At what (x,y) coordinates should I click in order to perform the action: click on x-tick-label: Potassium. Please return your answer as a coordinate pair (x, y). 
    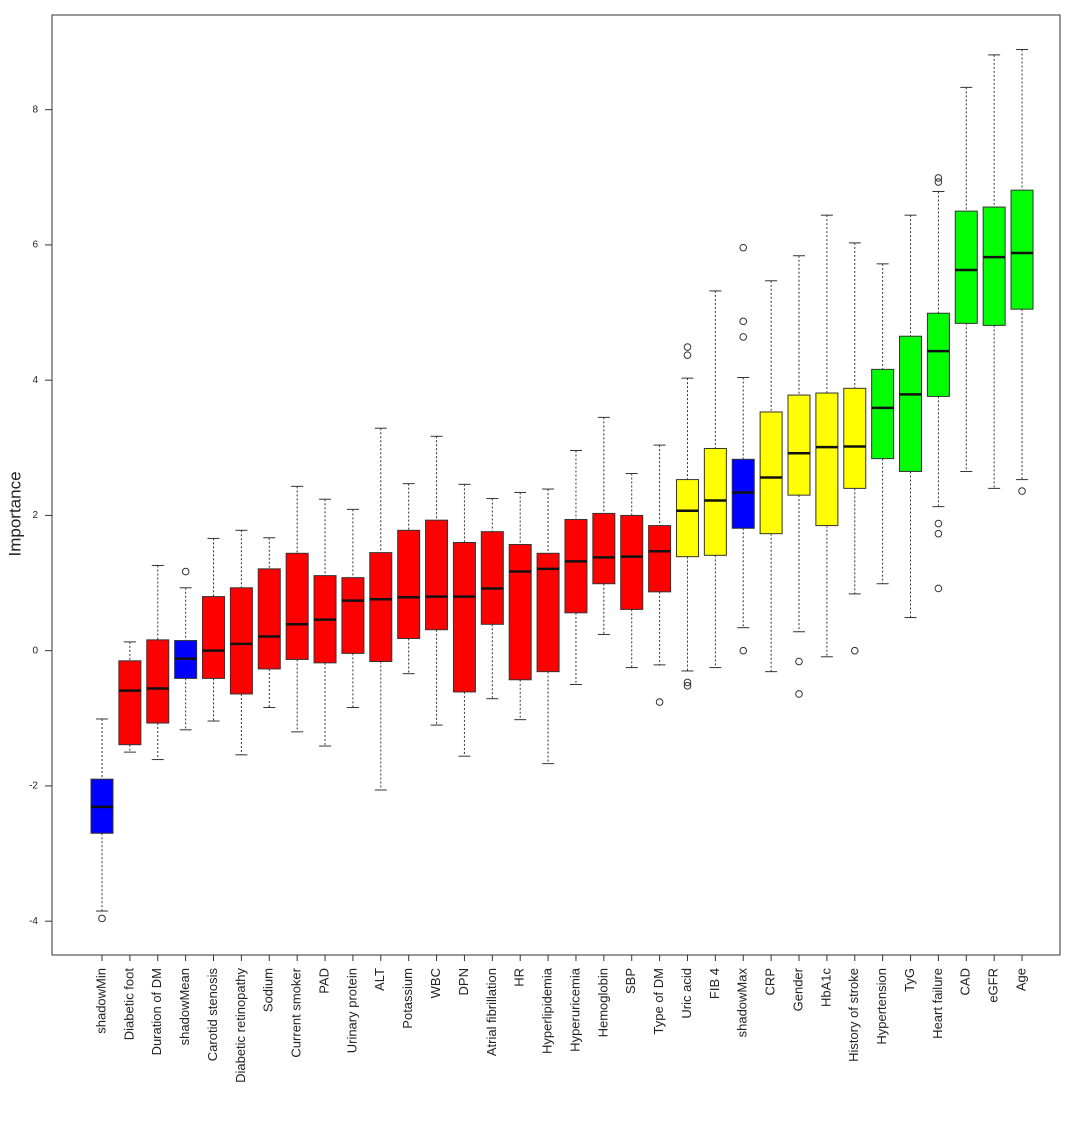
    Looking at the image, I should click on (407, 998).